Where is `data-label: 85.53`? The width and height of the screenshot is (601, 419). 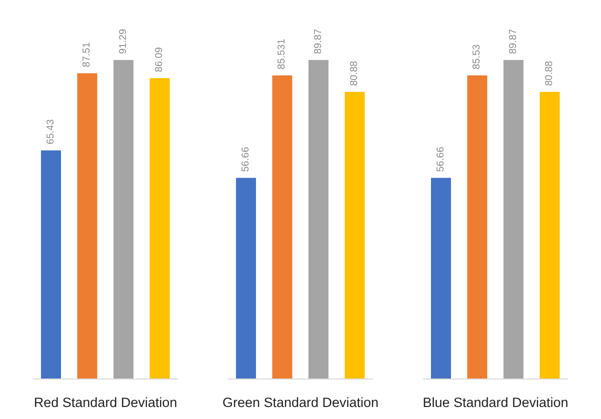 data-label: 85.53 is located at coordinates (477, 57).